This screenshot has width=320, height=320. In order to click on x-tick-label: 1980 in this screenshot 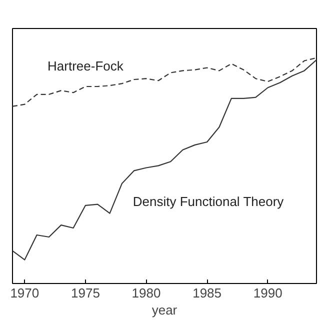, I will do `click(146, 293)`.